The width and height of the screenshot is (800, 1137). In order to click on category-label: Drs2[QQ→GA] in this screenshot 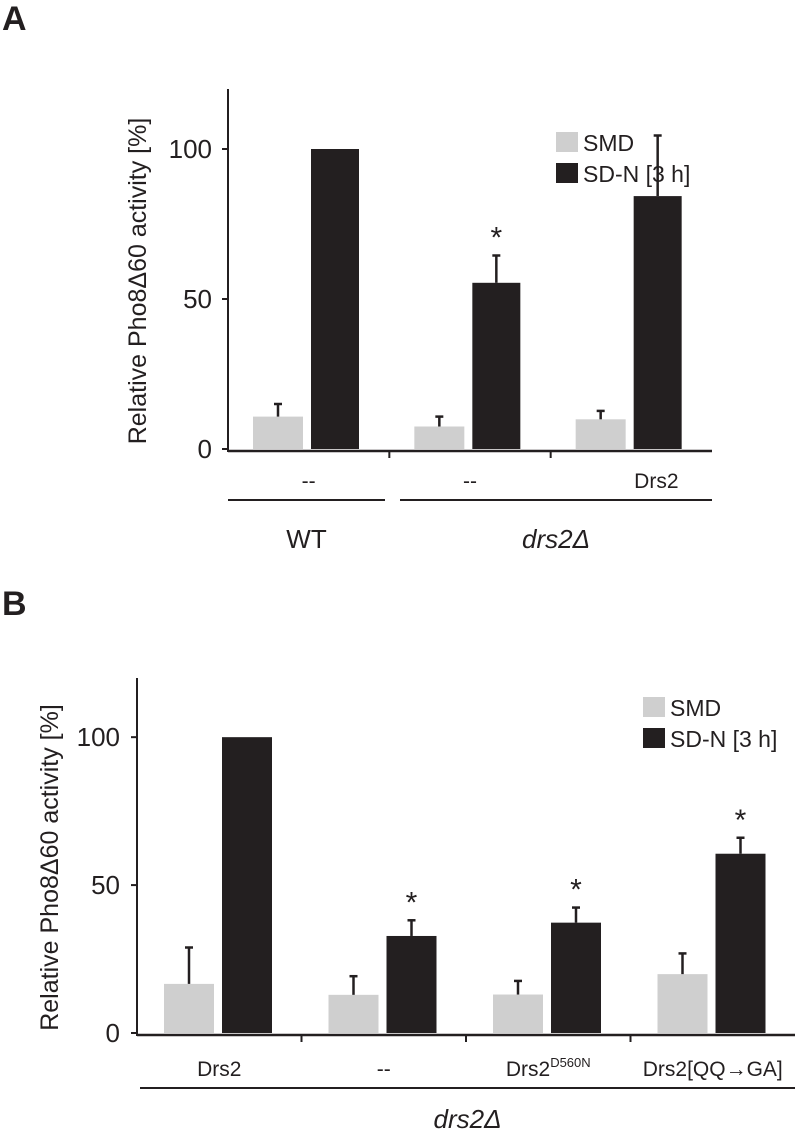, I will do `click(713, 1069)`.